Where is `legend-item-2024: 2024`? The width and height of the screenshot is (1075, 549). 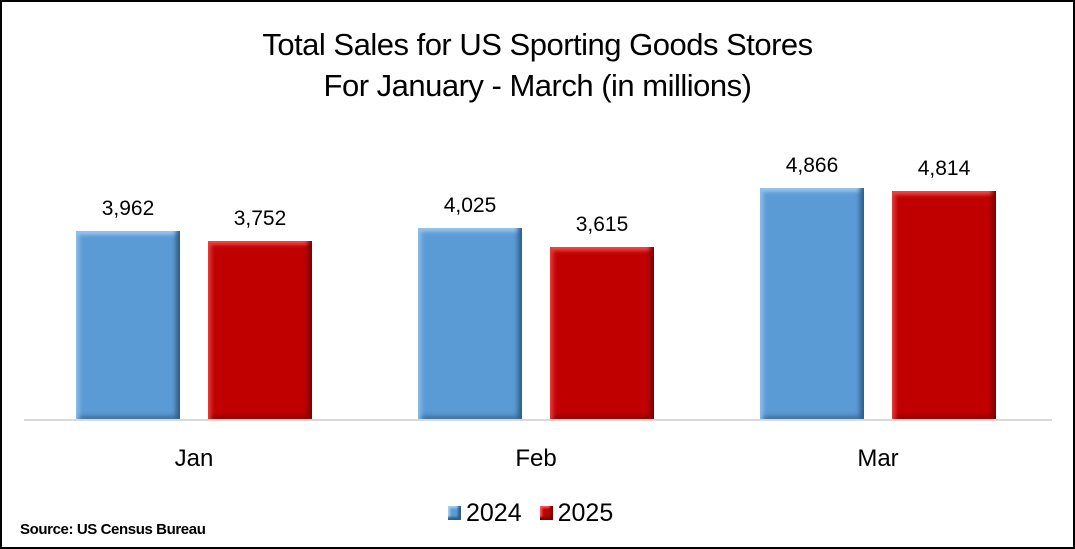 legend-item-2024: 2024 is located at coordinates (485, 513).